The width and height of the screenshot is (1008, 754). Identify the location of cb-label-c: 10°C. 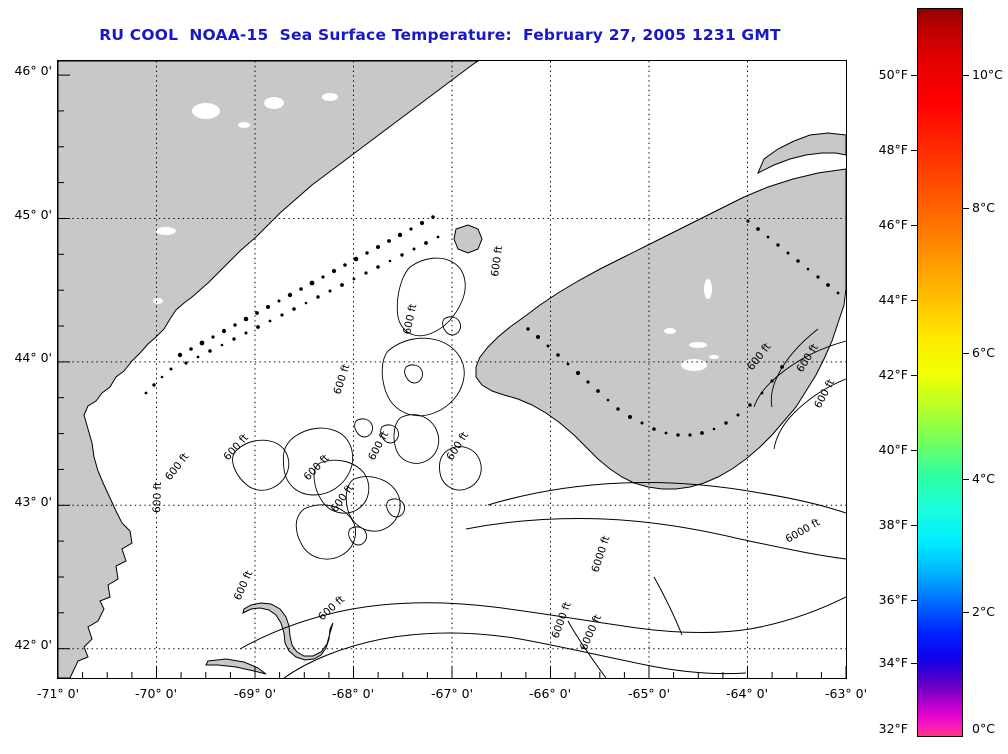
(987, 74).